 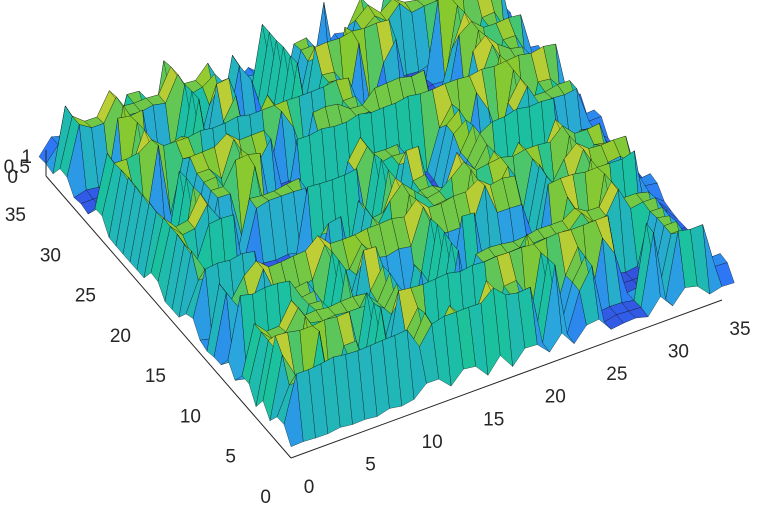 I want to click on y-tick-label: 0, so click(x=265, y=497).